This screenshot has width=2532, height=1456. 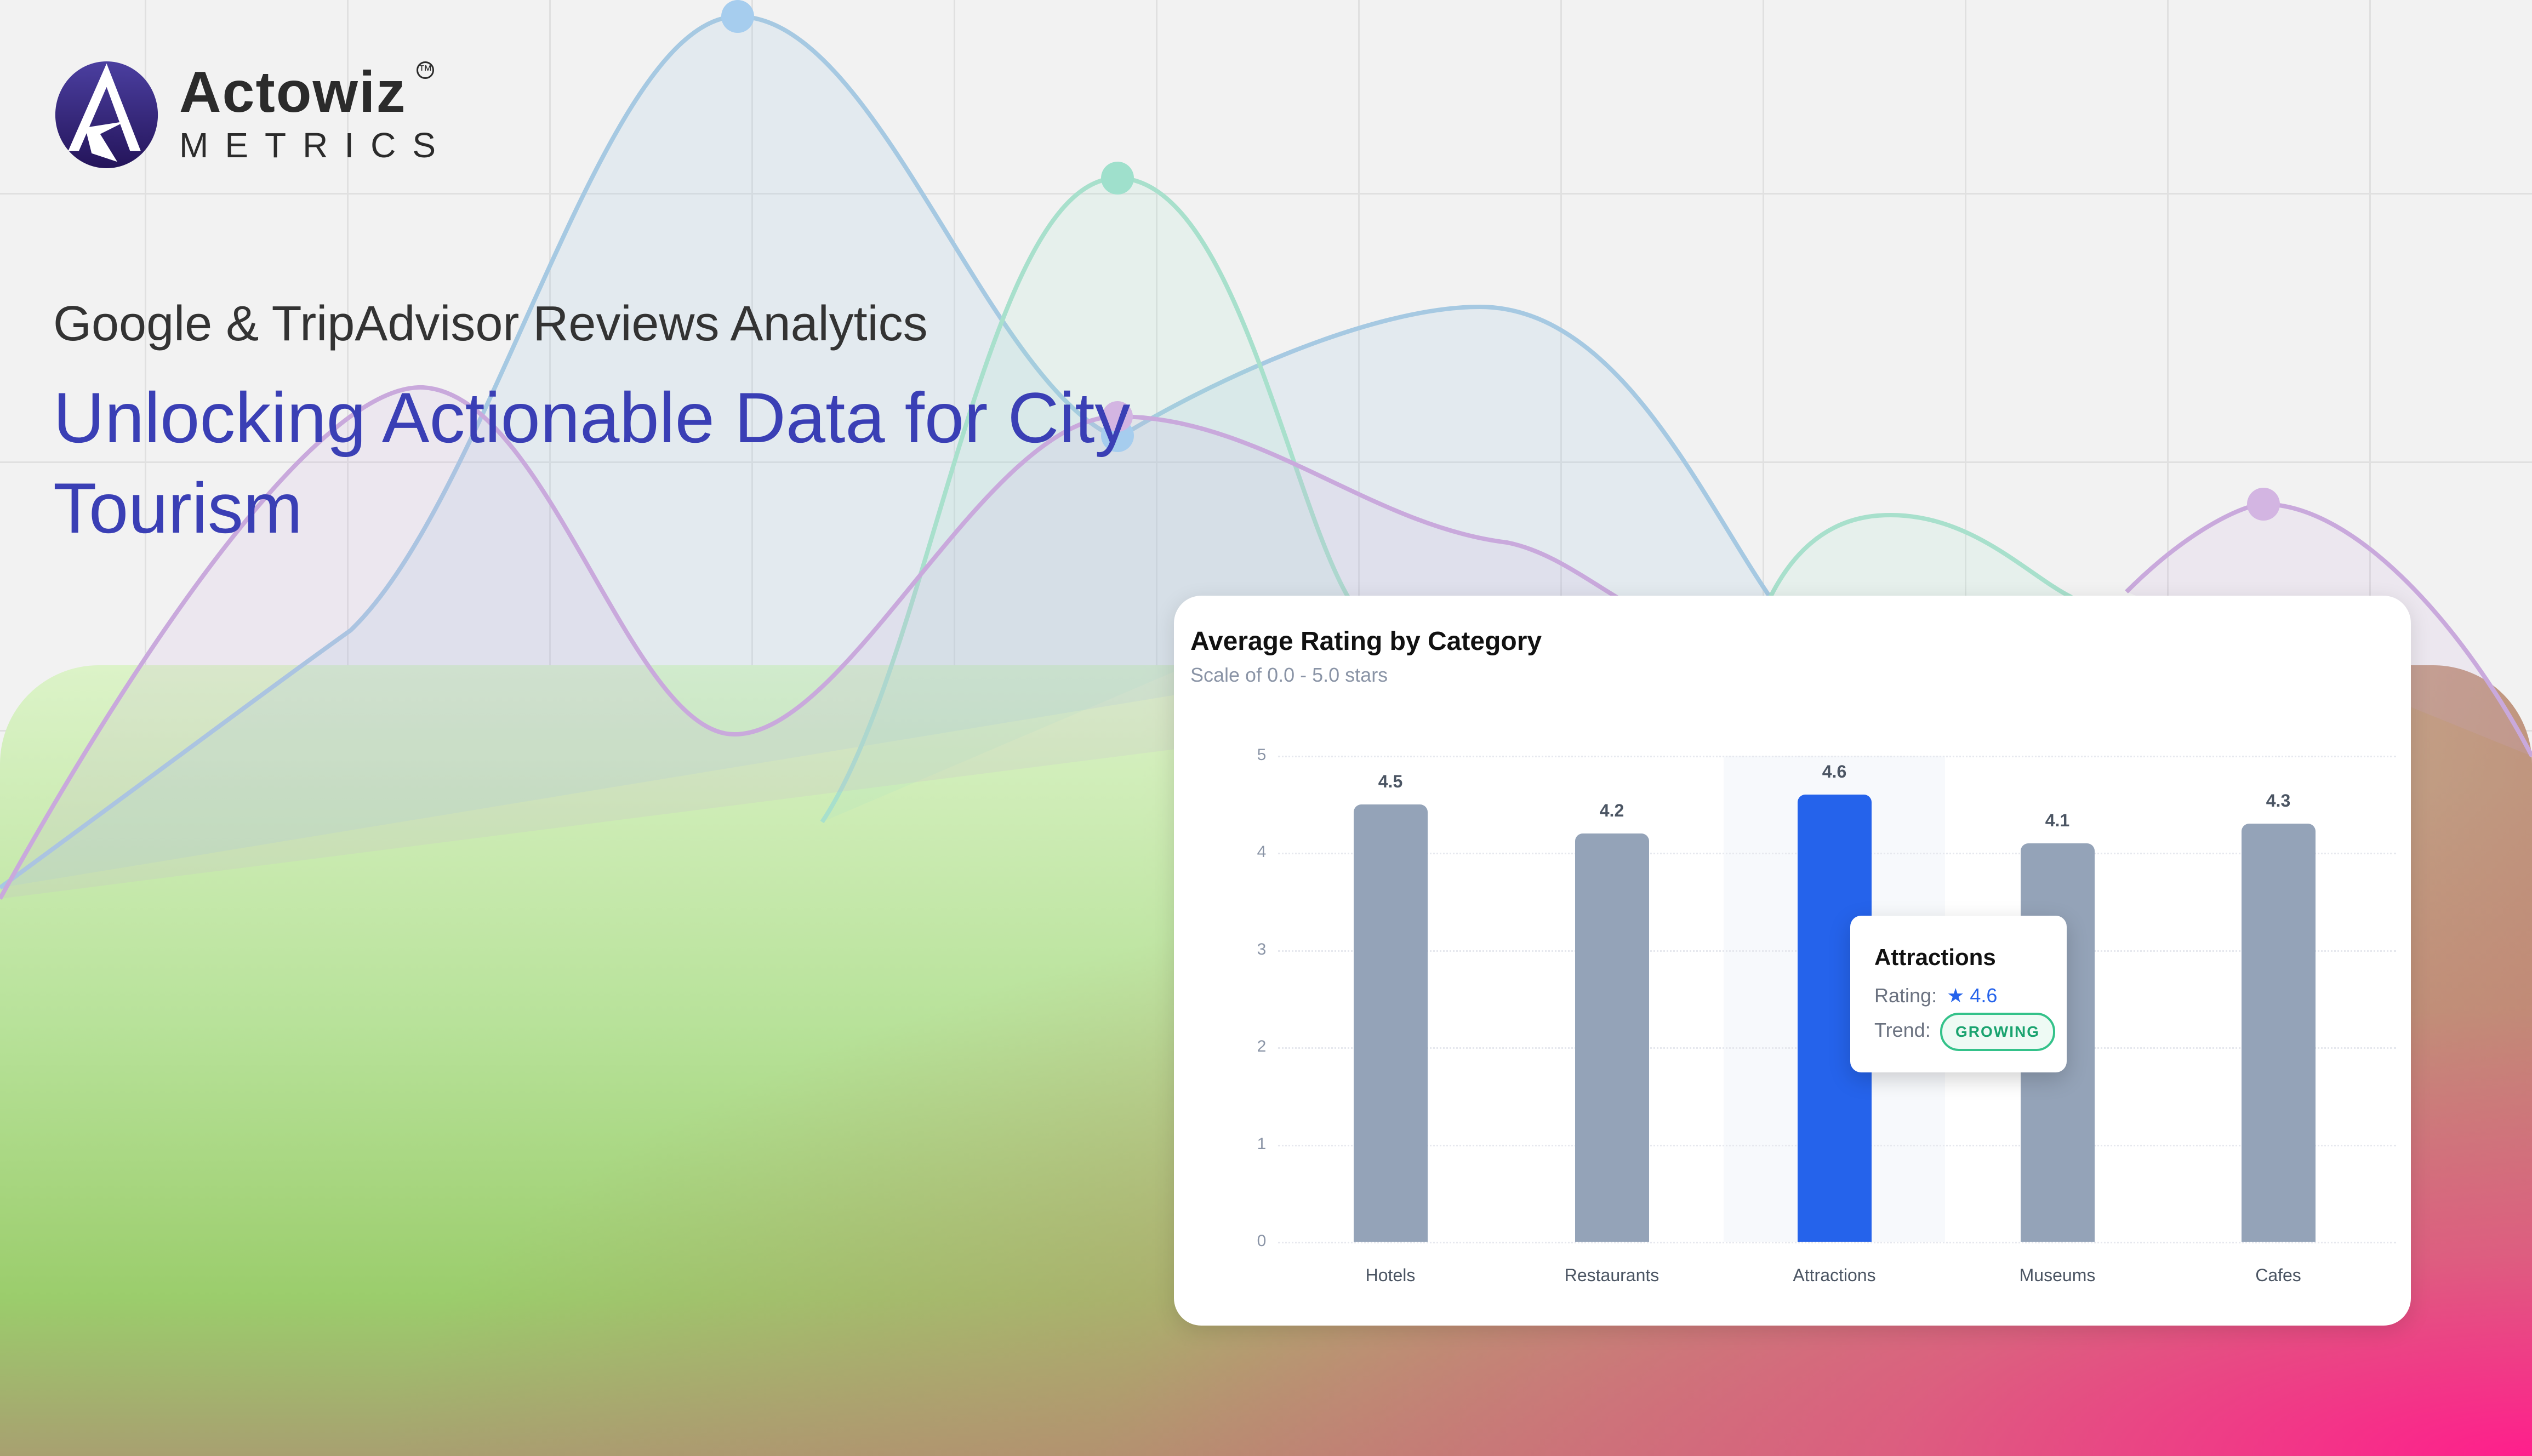 What do you see at coordinates (2278, 1275) in the screenshot?
I see `category-label: Cafes` at bounding box center [2278, 1275].